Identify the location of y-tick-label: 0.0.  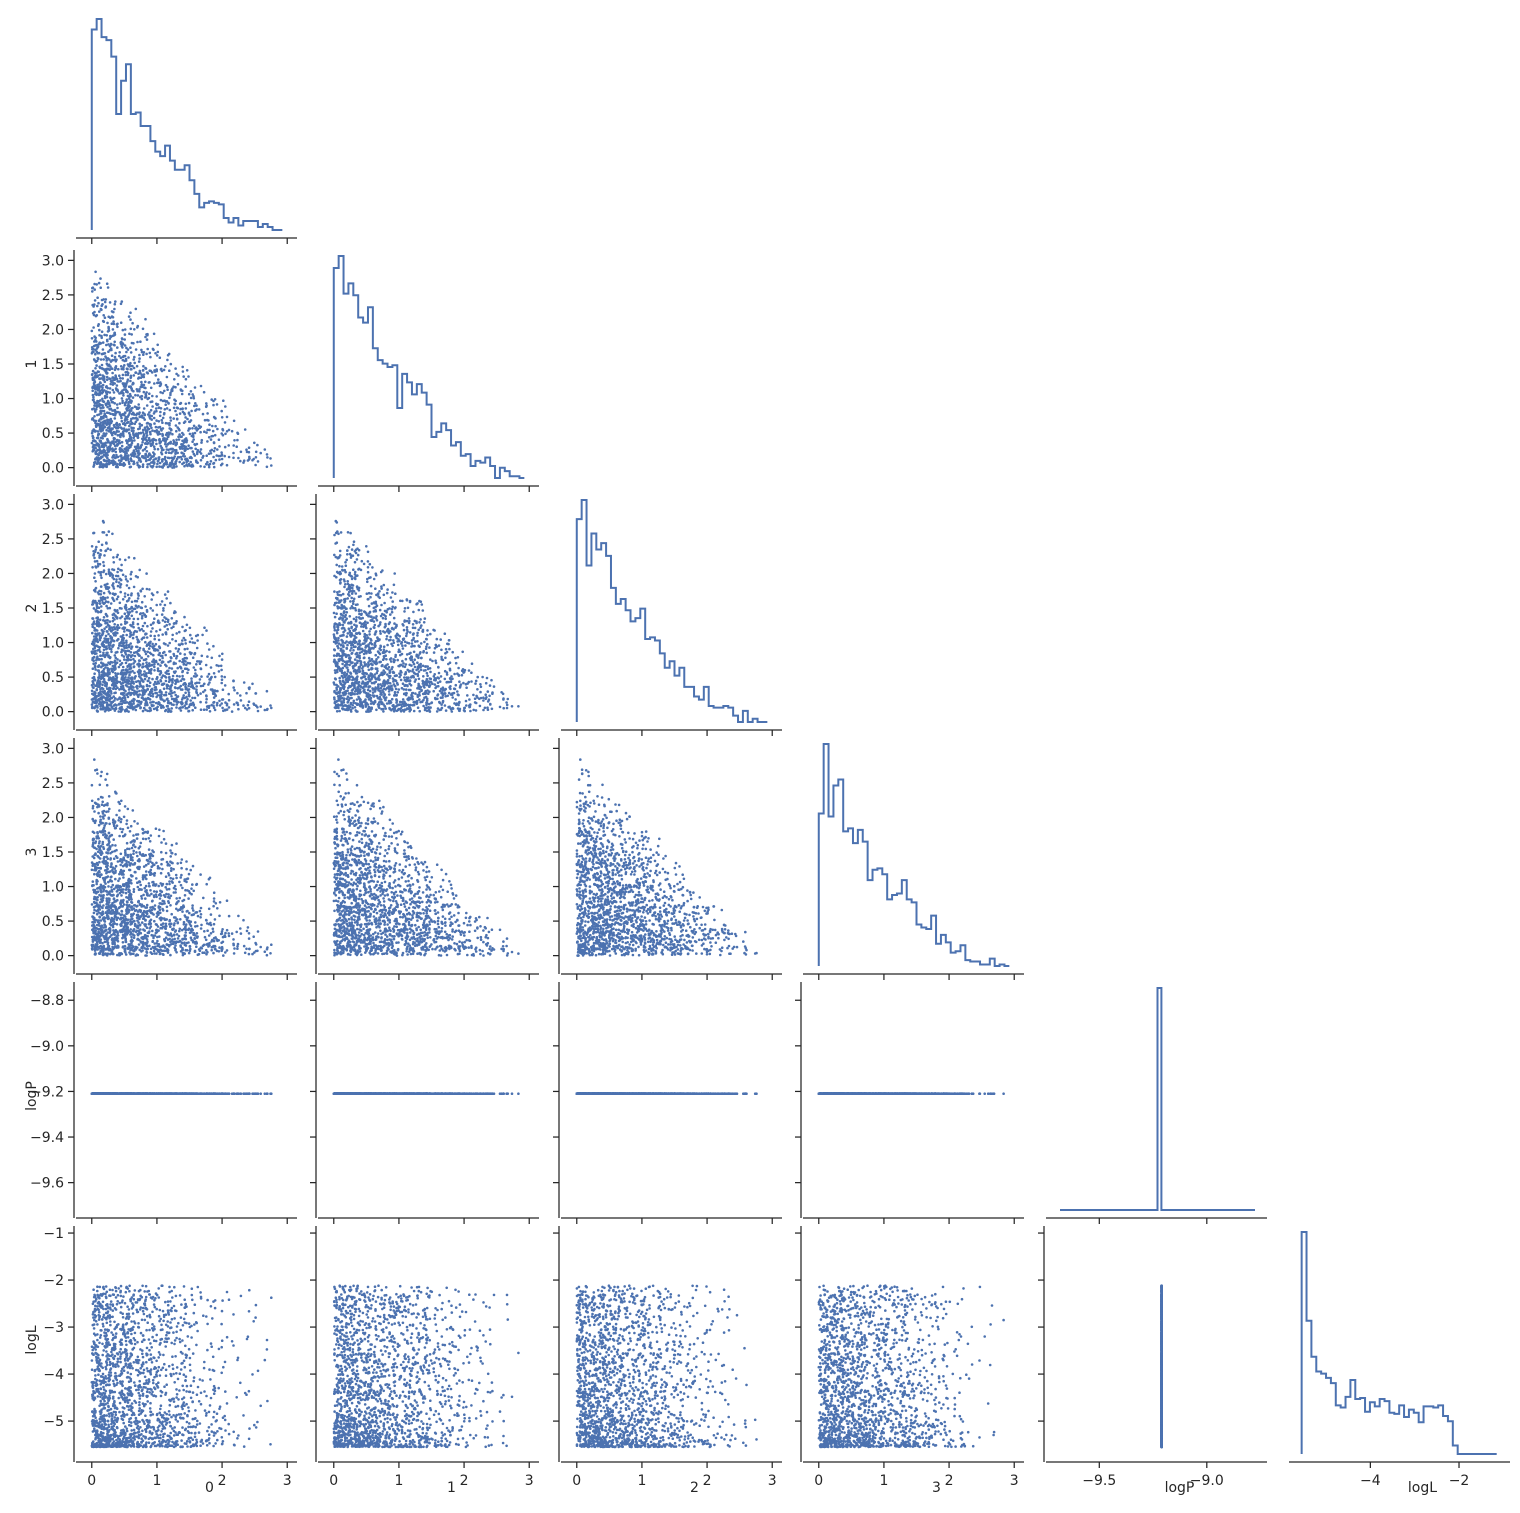
(53, 713).